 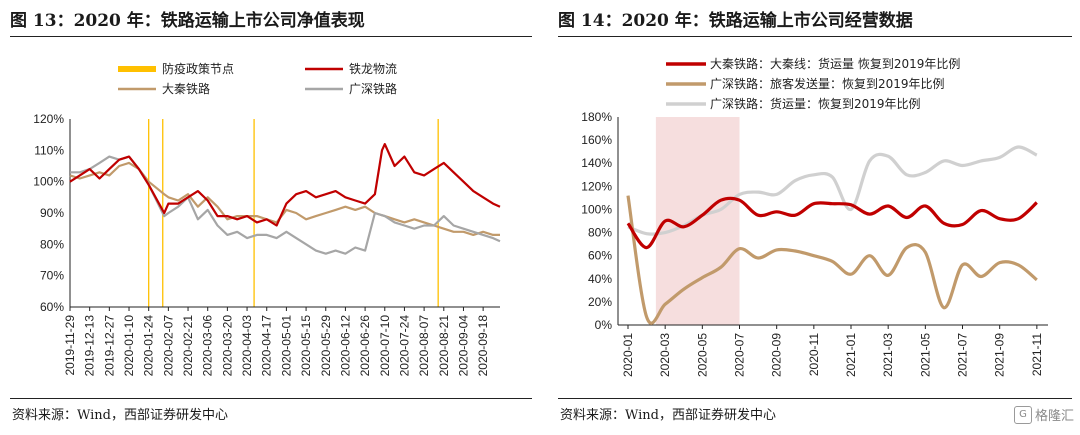 I want to click on right-bottom-rule, so click(x=815, y=398).